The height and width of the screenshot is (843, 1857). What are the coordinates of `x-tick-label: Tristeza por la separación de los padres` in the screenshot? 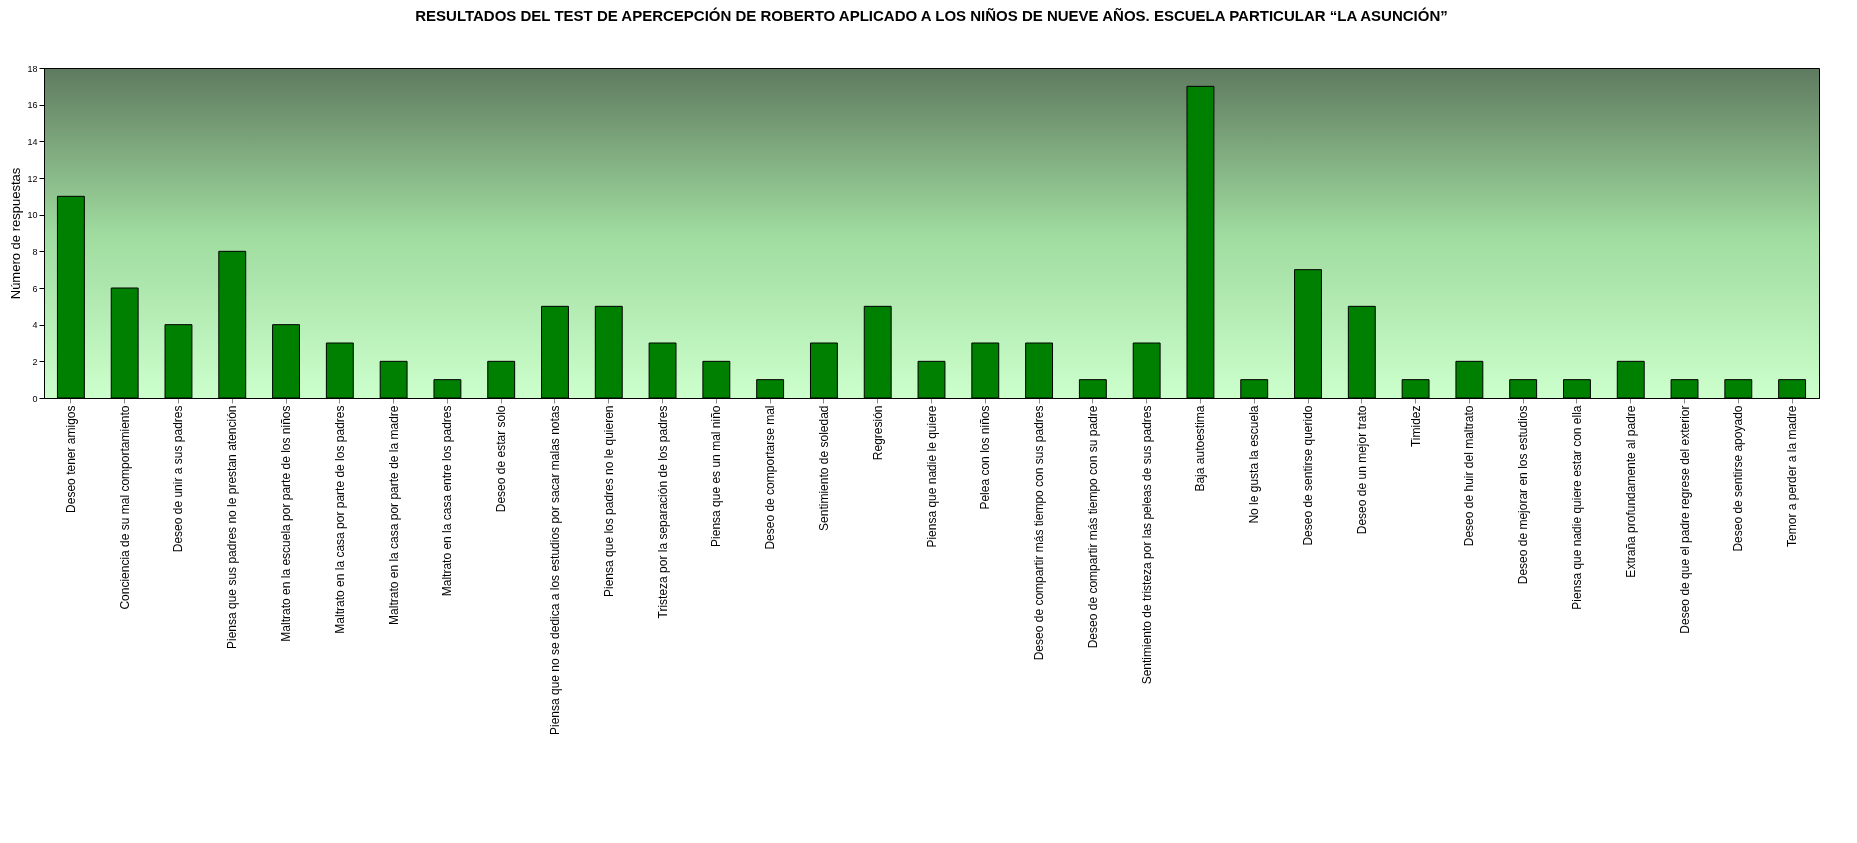 It's located at (662, 512).